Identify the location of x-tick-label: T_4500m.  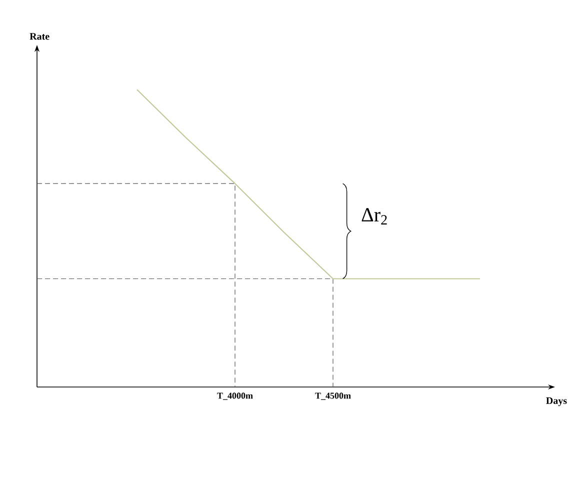
(333, 396).